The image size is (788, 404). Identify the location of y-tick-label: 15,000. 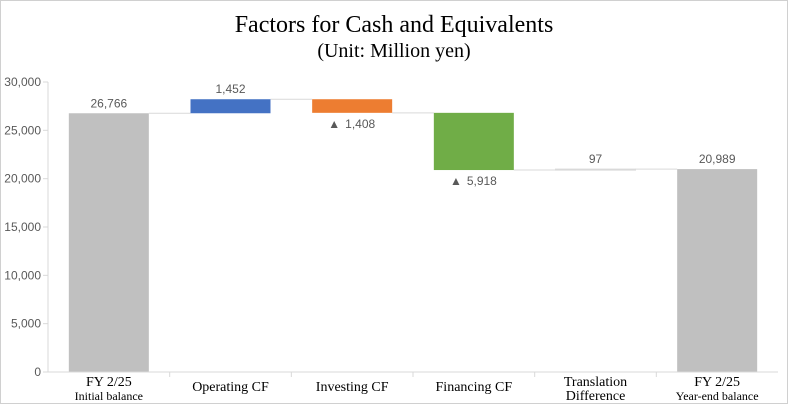
(22, 227).